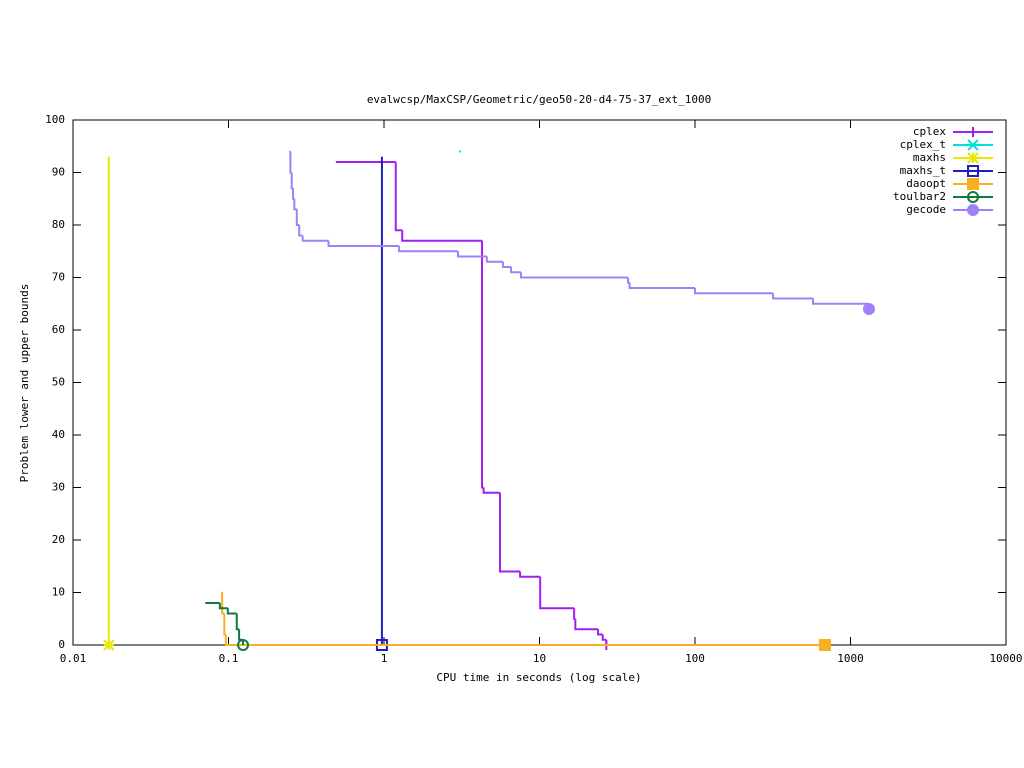 The height and width of the screenshot is (768, 1024). What do you see at coordinates (695, 658) in the screenshot?
I see `x-tick-label: 100` at bounding box center [695, 658].